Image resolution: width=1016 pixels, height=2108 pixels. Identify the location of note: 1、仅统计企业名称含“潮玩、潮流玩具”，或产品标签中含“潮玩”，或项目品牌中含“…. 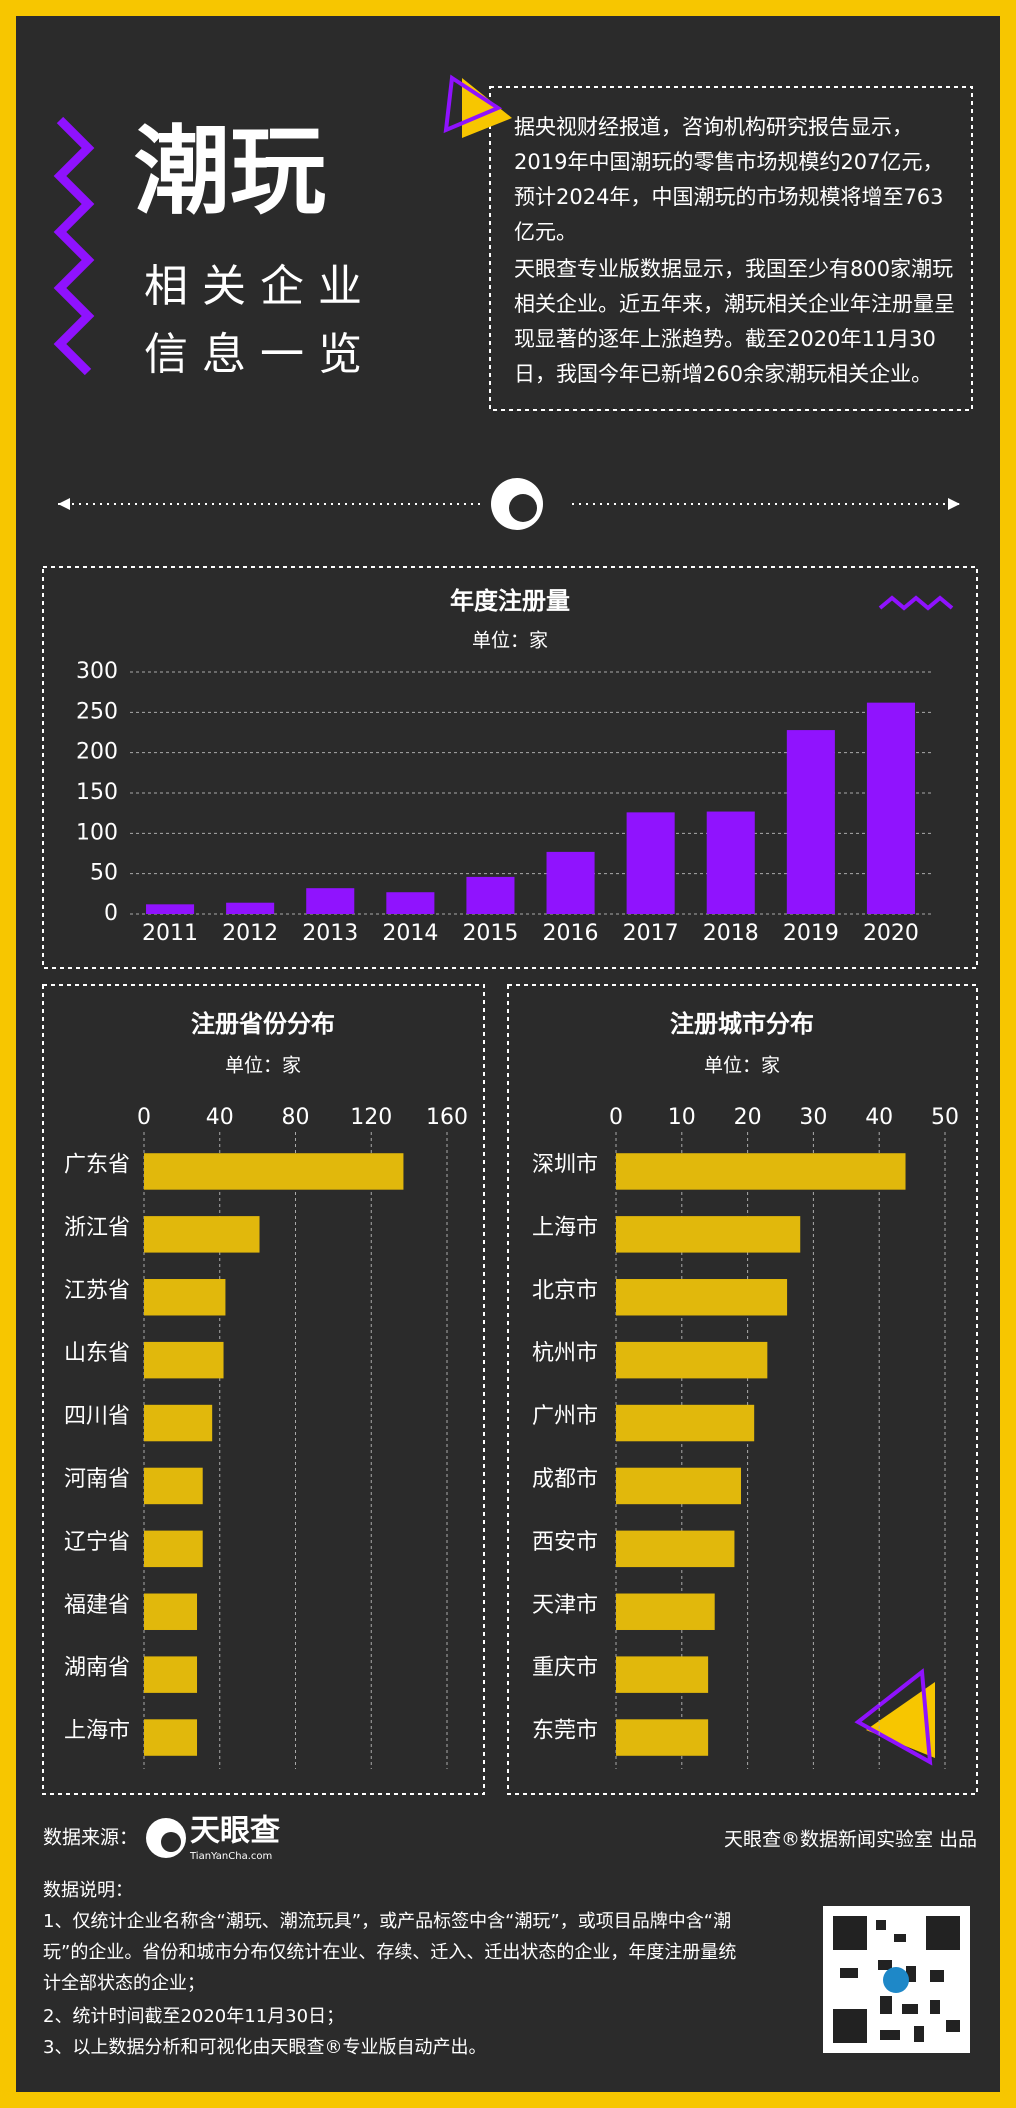
(390, 1952).